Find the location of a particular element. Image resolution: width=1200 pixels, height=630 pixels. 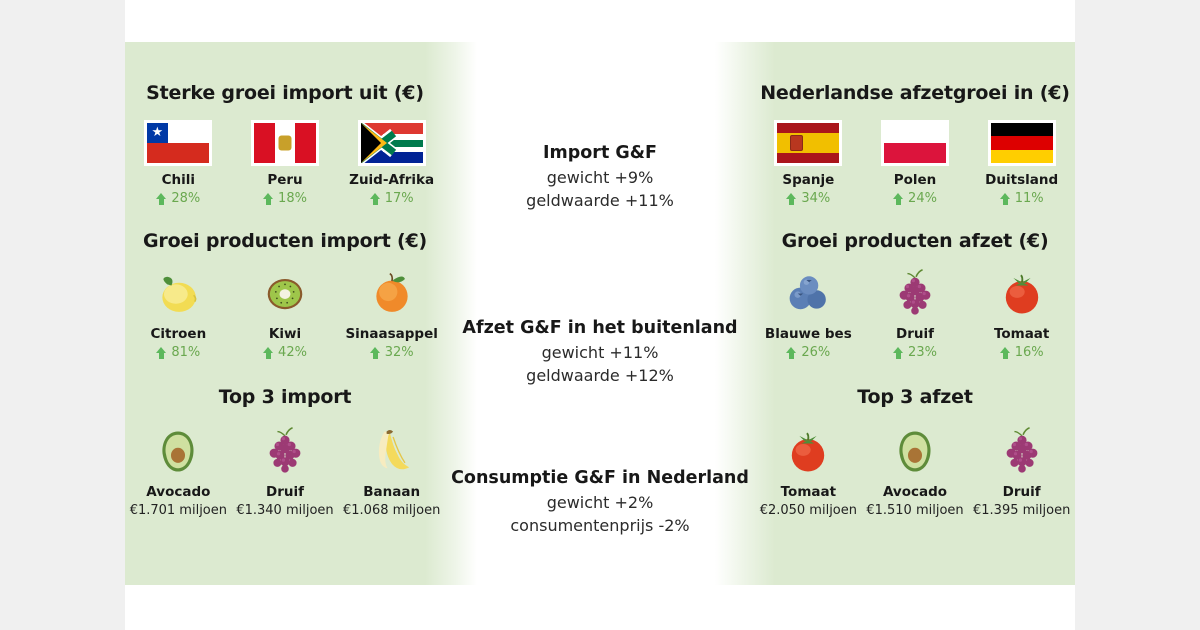

list-item: Sinaasappel 32% is located at coordinates (391, 313).